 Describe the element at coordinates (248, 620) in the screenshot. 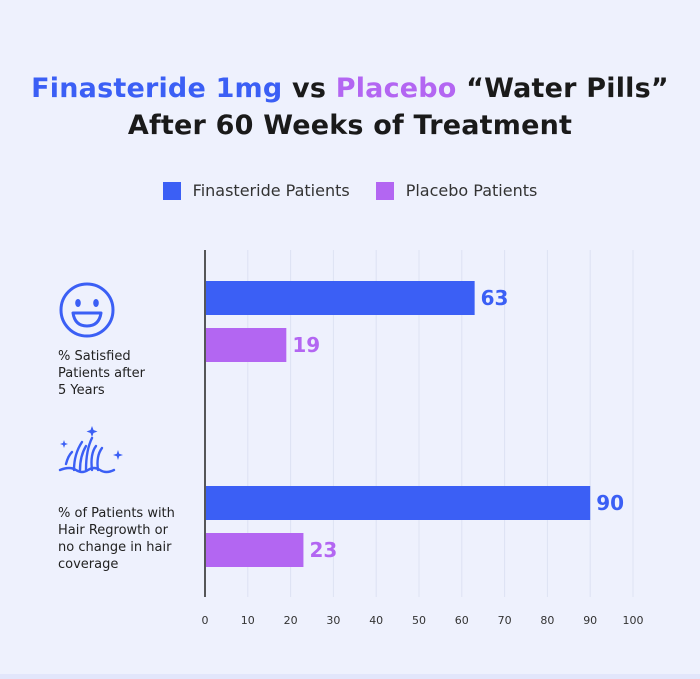

I see `x-tick-label-10: 10` at that location.